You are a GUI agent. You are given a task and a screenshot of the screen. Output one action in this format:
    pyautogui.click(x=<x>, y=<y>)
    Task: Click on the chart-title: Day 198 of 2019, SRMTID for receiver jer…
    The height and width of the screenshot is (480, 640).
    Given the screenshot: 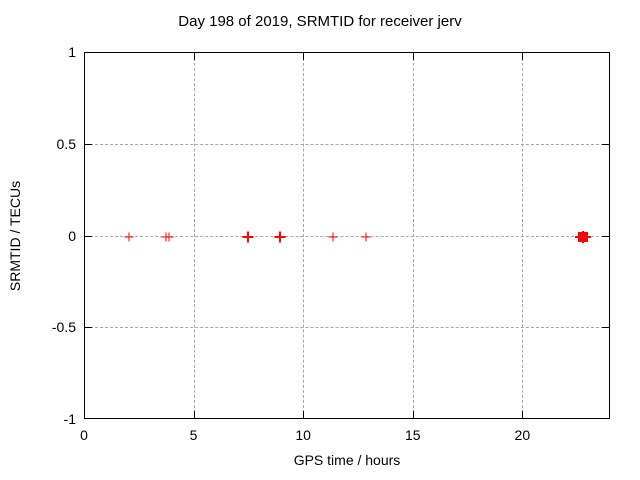 What is the action you would take?
    pyautogui.click(x=320, y=21)
    